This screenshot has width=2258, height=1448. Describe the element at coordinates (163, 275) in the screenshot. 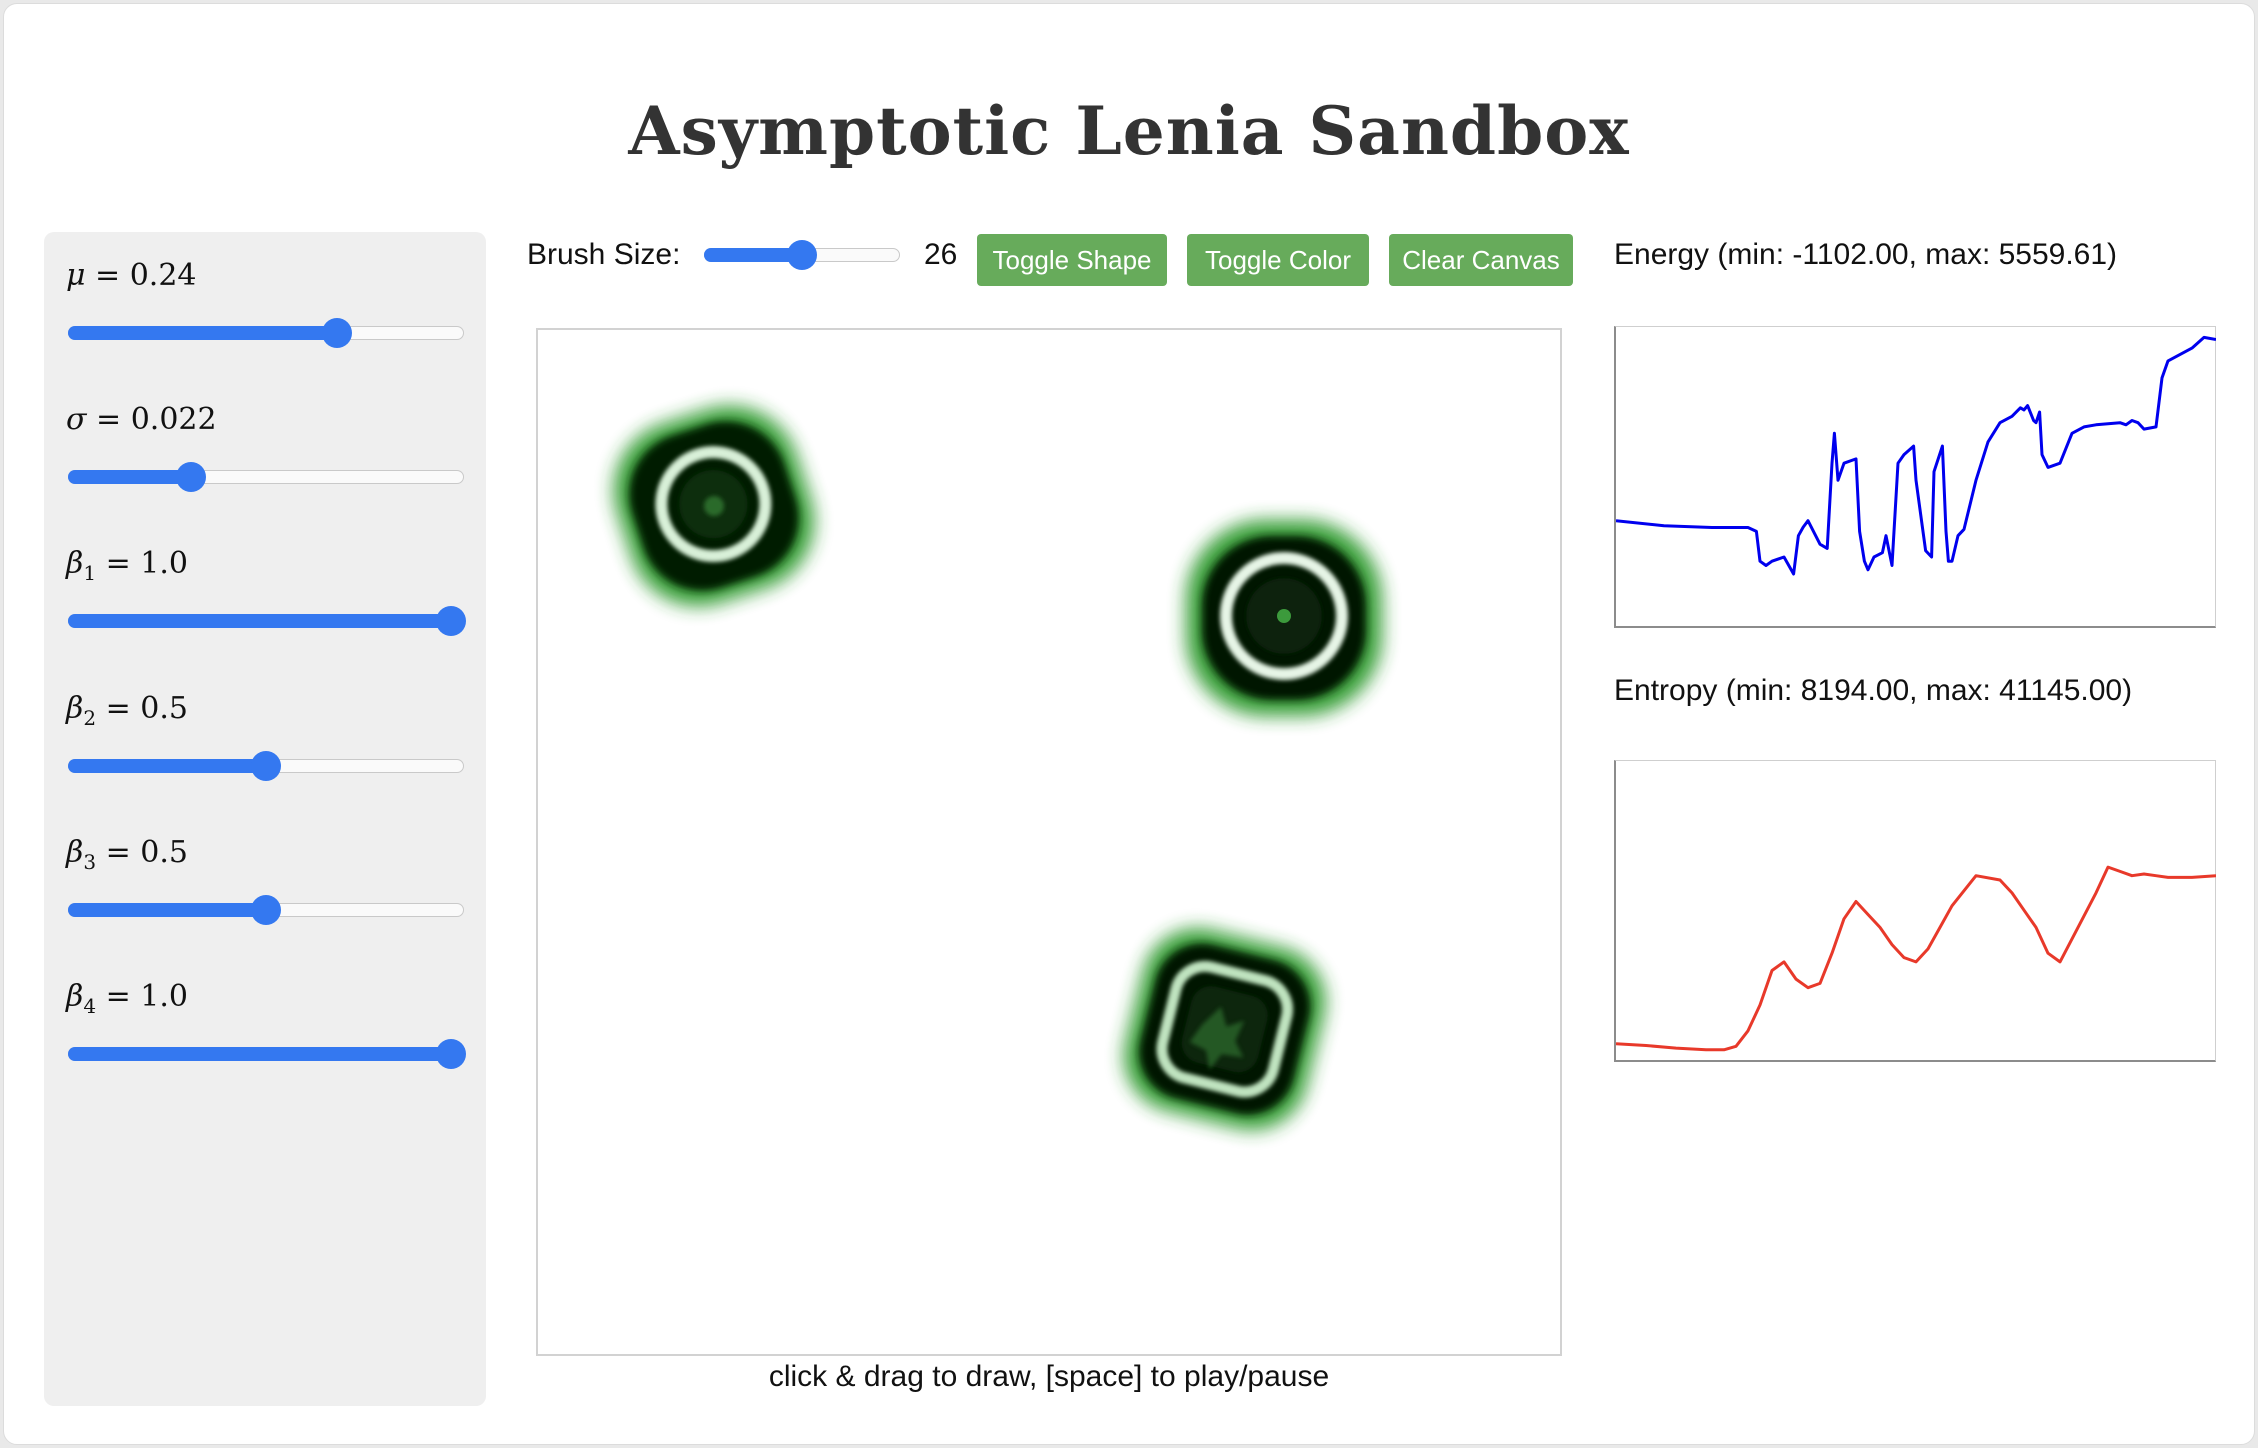

I see `param-value: 0.24` at that location.